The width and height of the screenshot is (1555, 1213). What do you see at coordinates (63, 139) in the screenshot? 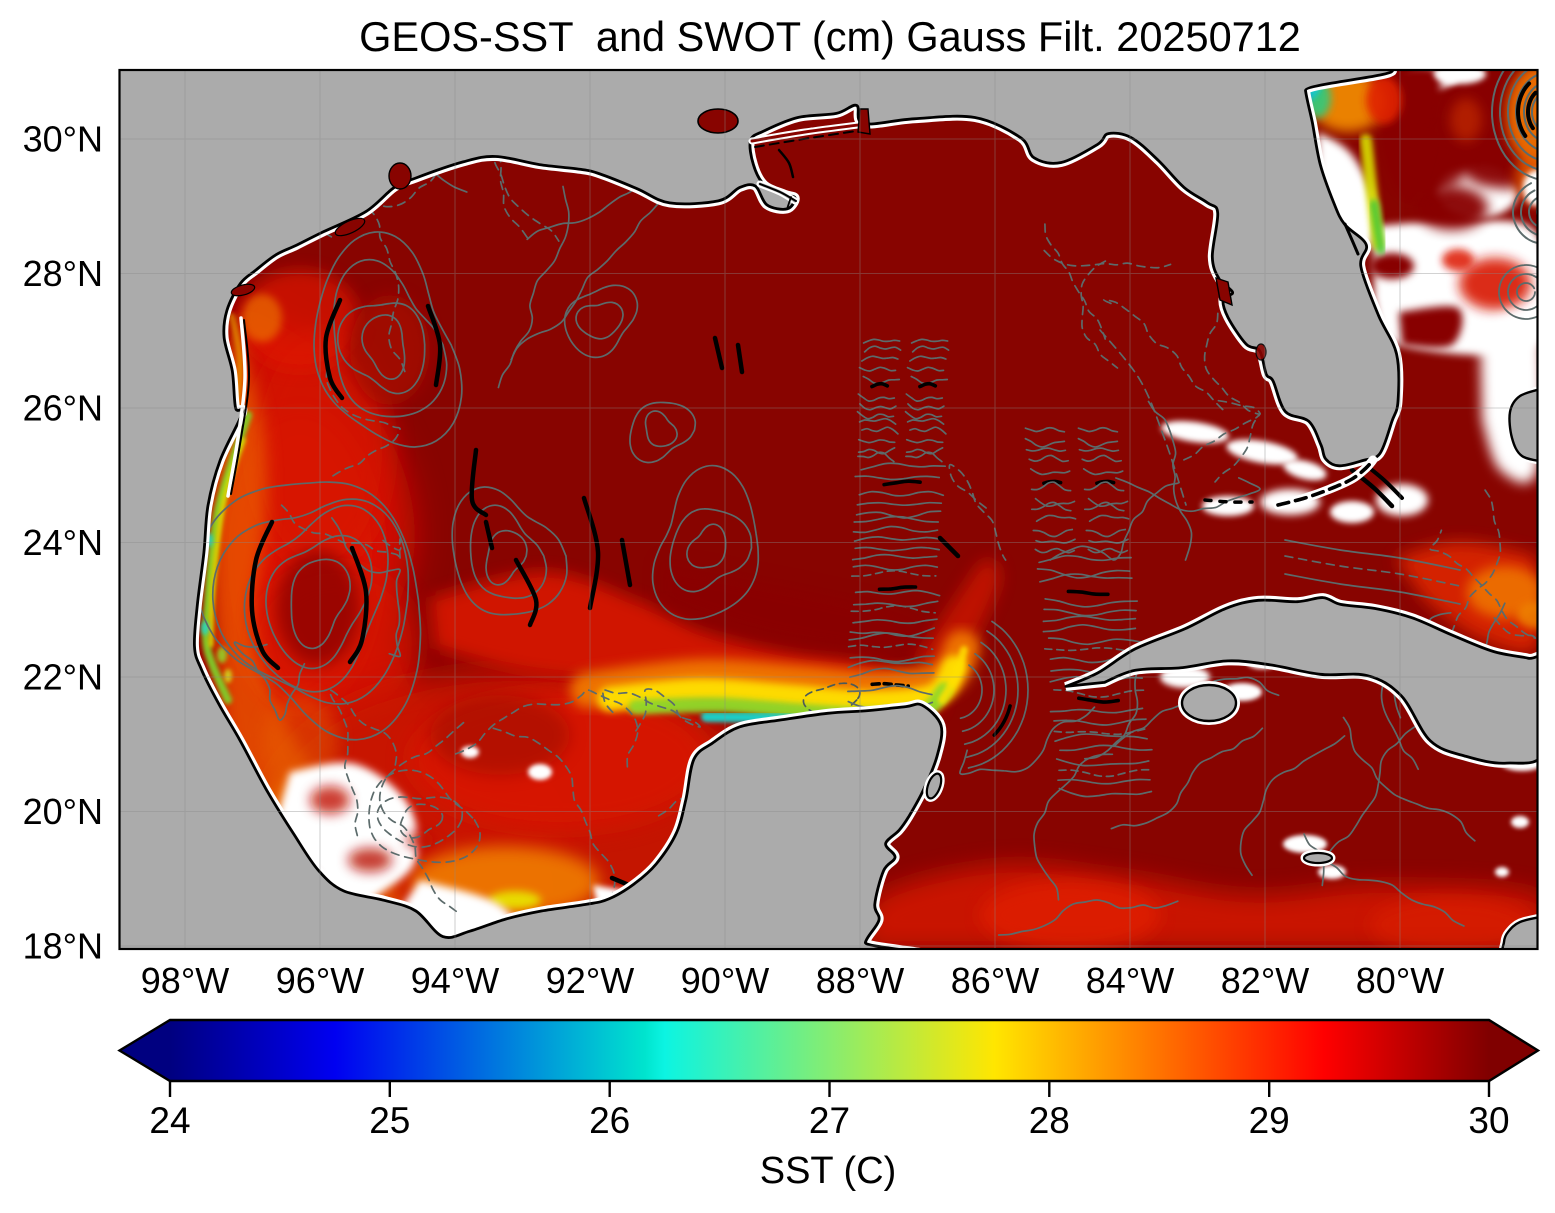
I see `svg-text: 30°N` at bounding box center [63, 139].